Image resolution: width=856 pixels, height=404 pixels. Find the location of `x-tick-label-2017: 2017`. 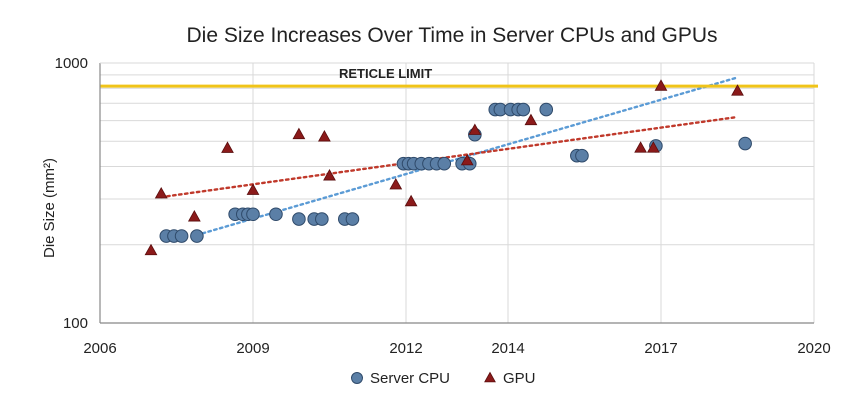

x-tick-label-2017: 2017 is located at coordinates (660, 348).